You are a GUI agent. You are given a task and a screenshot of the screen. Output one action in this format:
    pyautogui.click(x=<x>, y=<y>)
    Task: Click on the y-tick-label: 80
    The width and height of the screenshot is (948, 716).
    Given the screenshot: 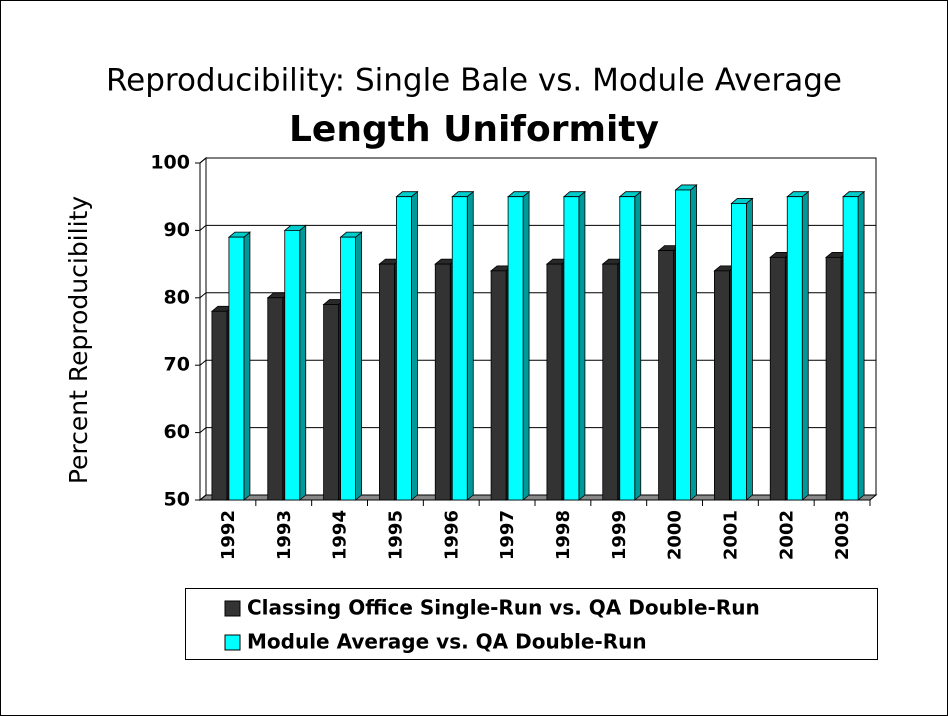 What is the action you would take?
    pyautogui.click(x=177, y=297)
    